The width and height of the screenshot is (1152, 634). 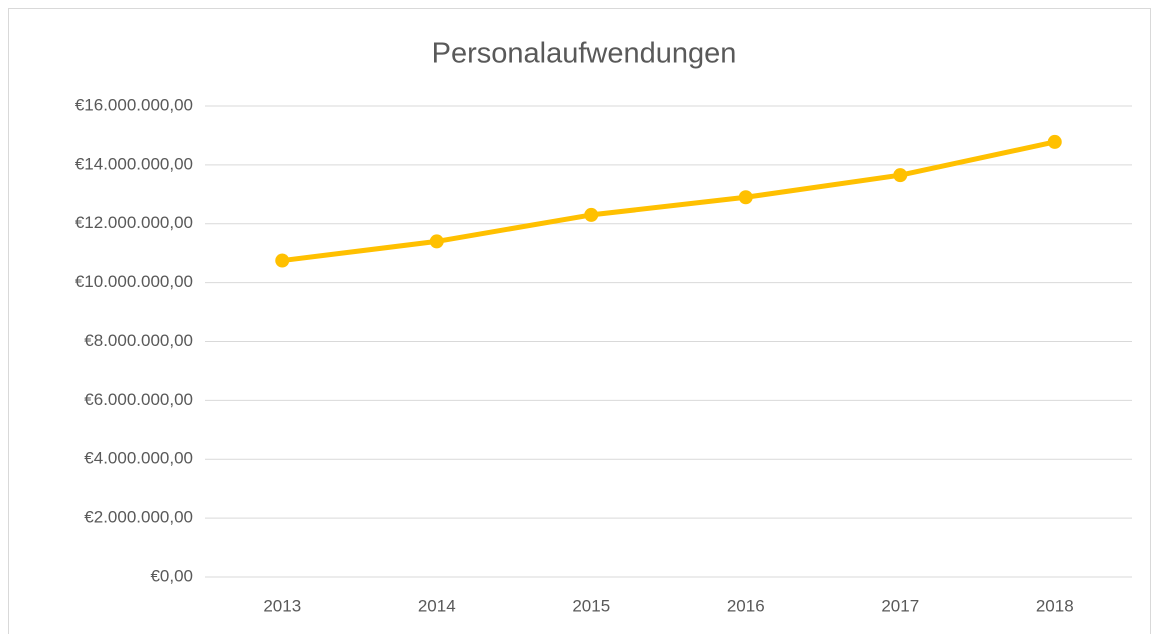 I want to click on chart-title: Personalaufwendungen, so click(x=584, y=54).